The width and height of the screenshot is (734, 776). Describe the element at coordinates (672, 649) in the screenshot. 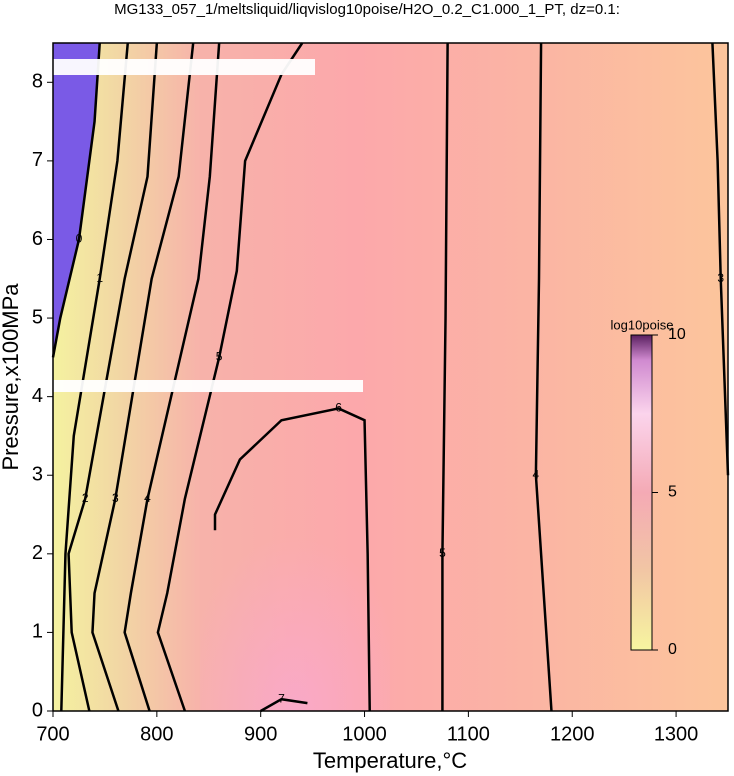

I see `colorbar-tick-label: 0` at that location.